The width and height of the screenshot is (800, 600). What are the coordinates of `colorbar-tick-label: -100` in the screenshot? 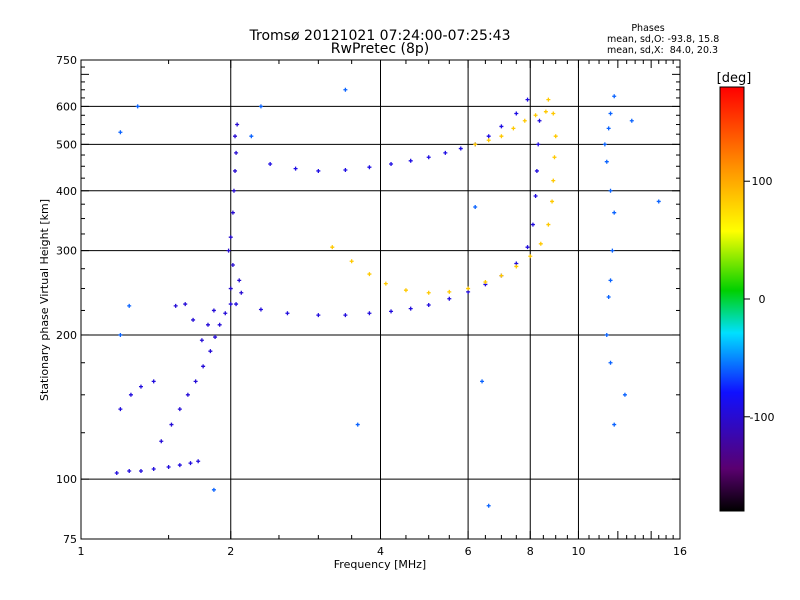 It's located at (762, 417).